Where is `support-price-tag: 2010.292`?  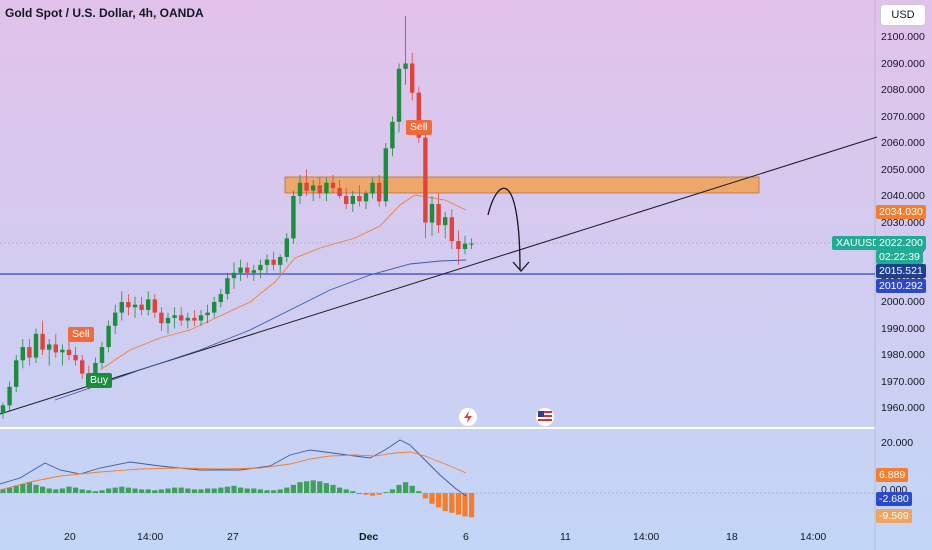 support-price-tag: 2010.292 is located at coordinates (901, 286).